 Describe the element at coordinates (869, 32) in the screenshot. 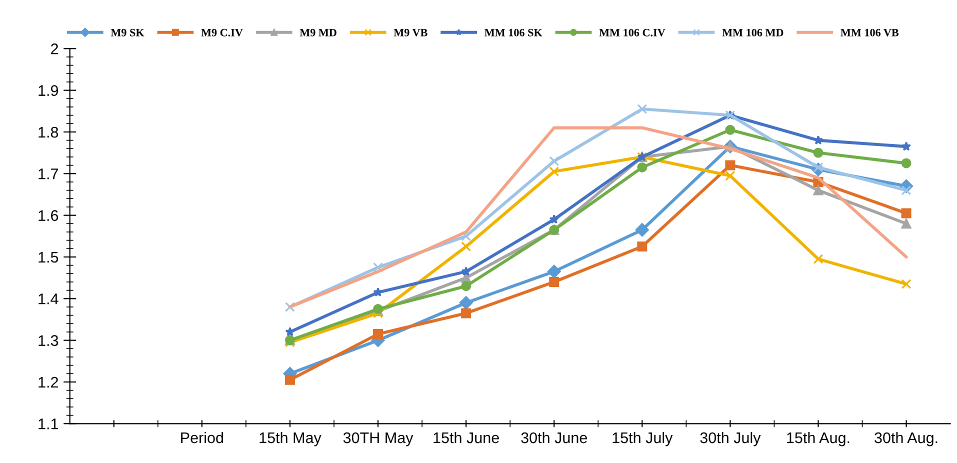

I see `legend-label: MM 106 VB` at that location.